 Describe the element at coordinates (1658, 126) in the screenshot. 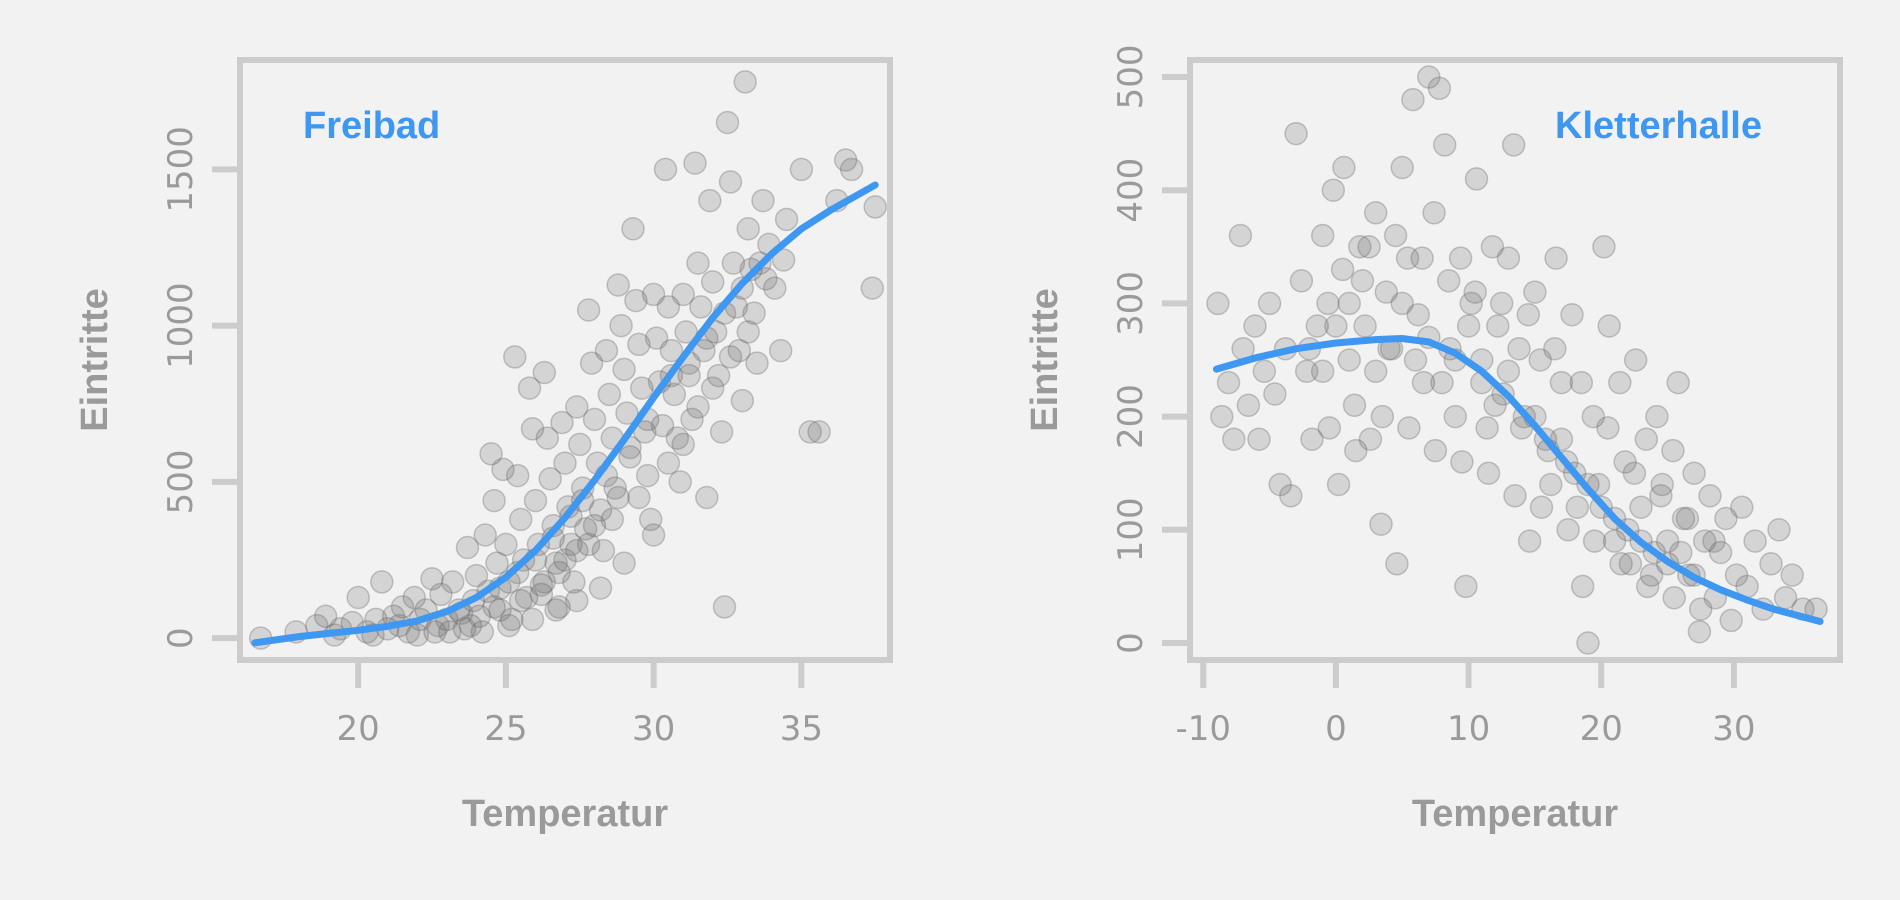

I see `panel-title: Kletterhalle` at that location.